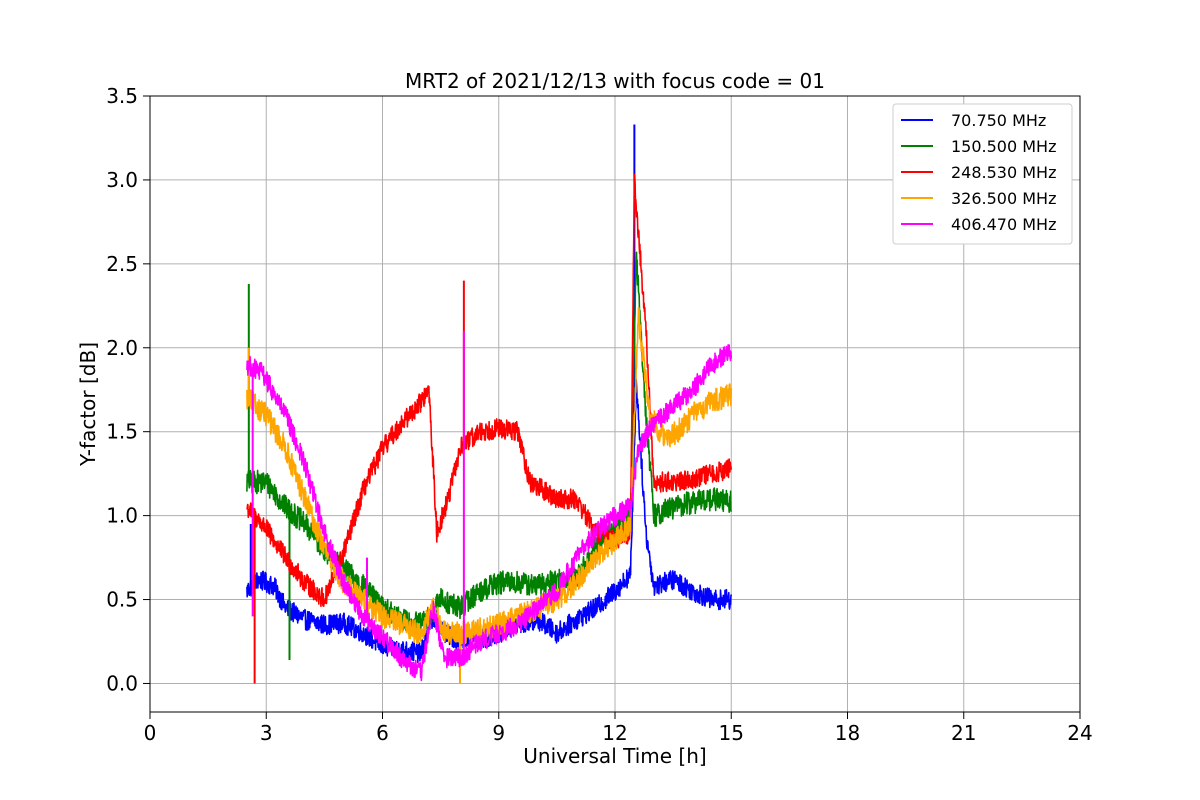 This screenshot has width=1200, height=800. I want to click on x-tick-label: 12, so click(614, 733).